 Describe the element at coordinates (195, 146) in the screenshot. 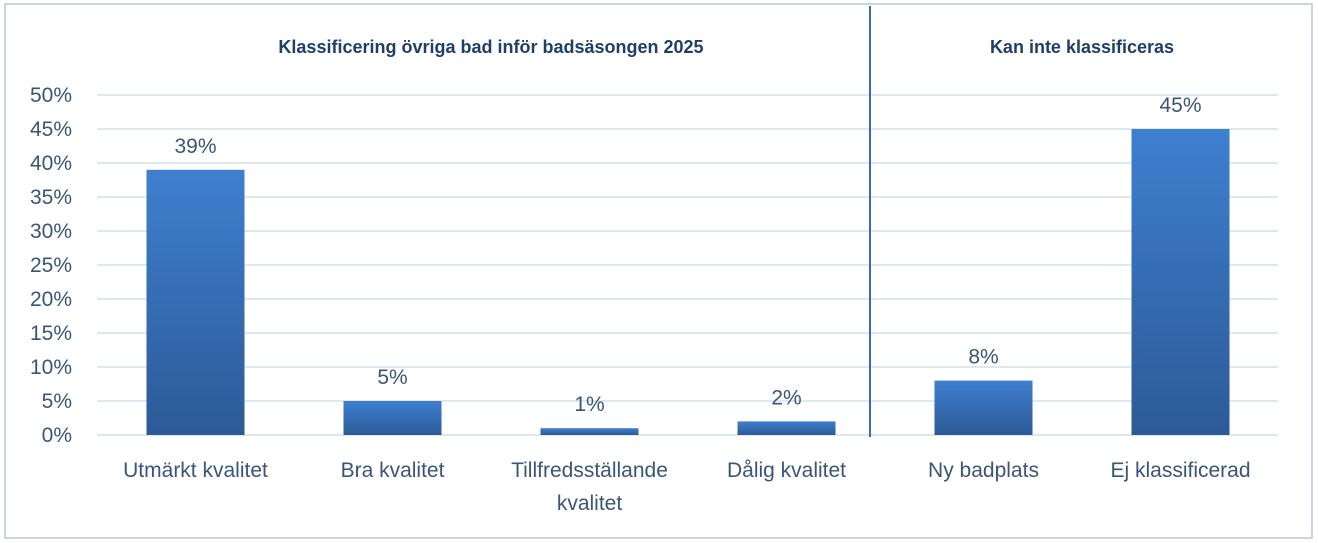

I see `data-label: 39%` at that location.